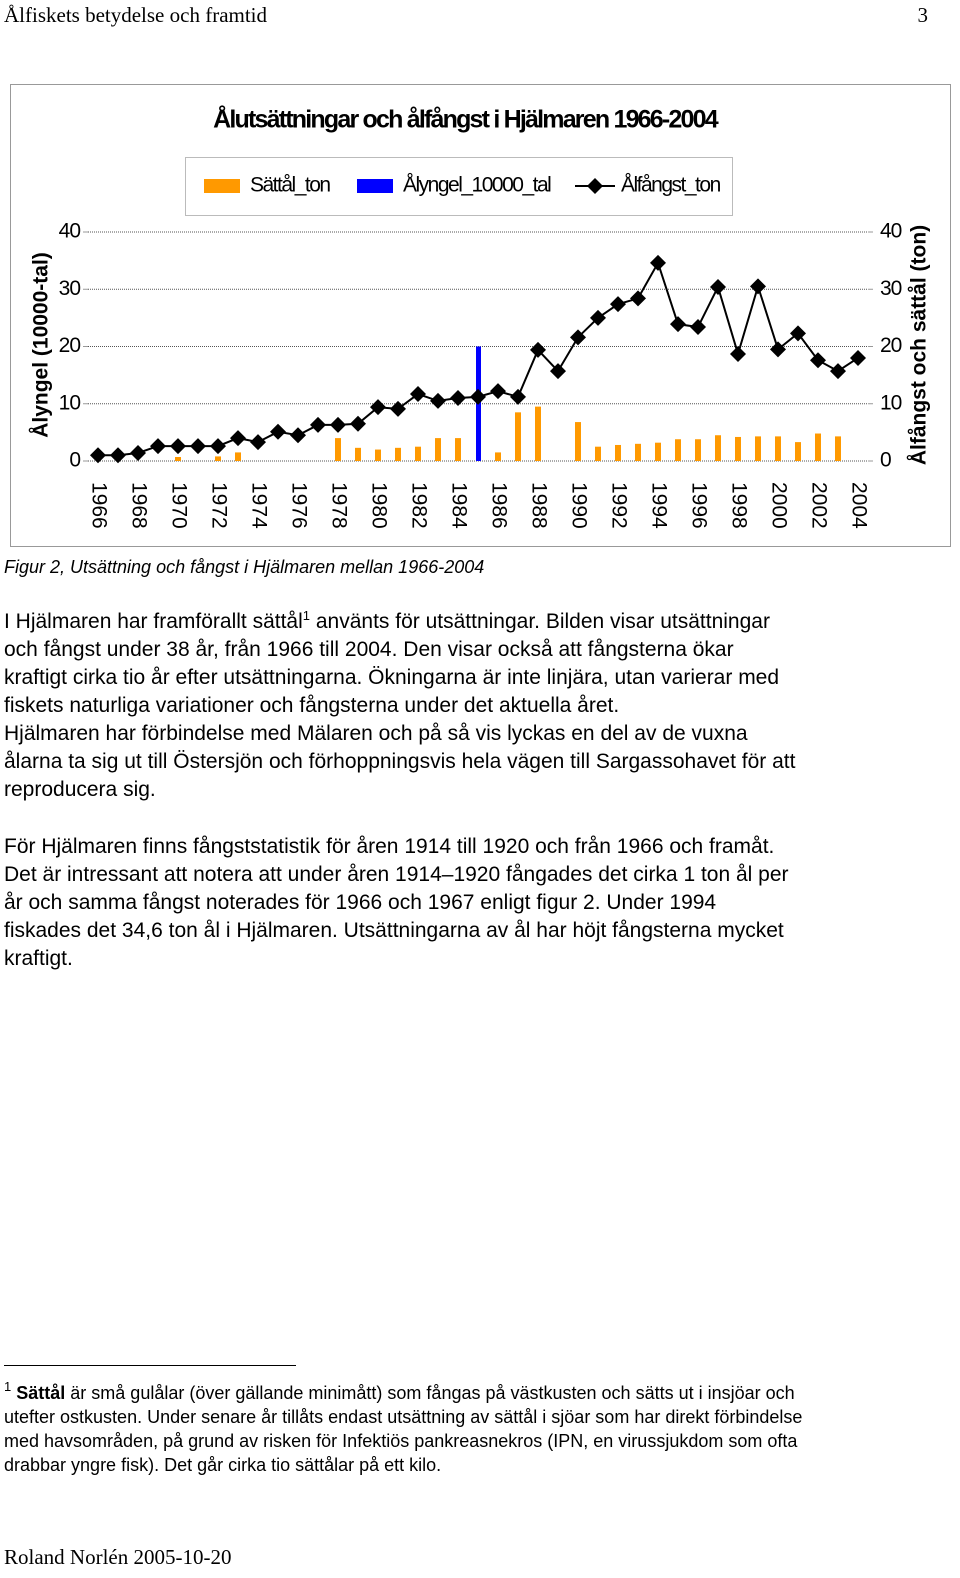  What do you see at coordinates (477, 185) in the screenshot?
I see `legend-label: Ålyngel_10000_tal` at bounding box center [477, 185].